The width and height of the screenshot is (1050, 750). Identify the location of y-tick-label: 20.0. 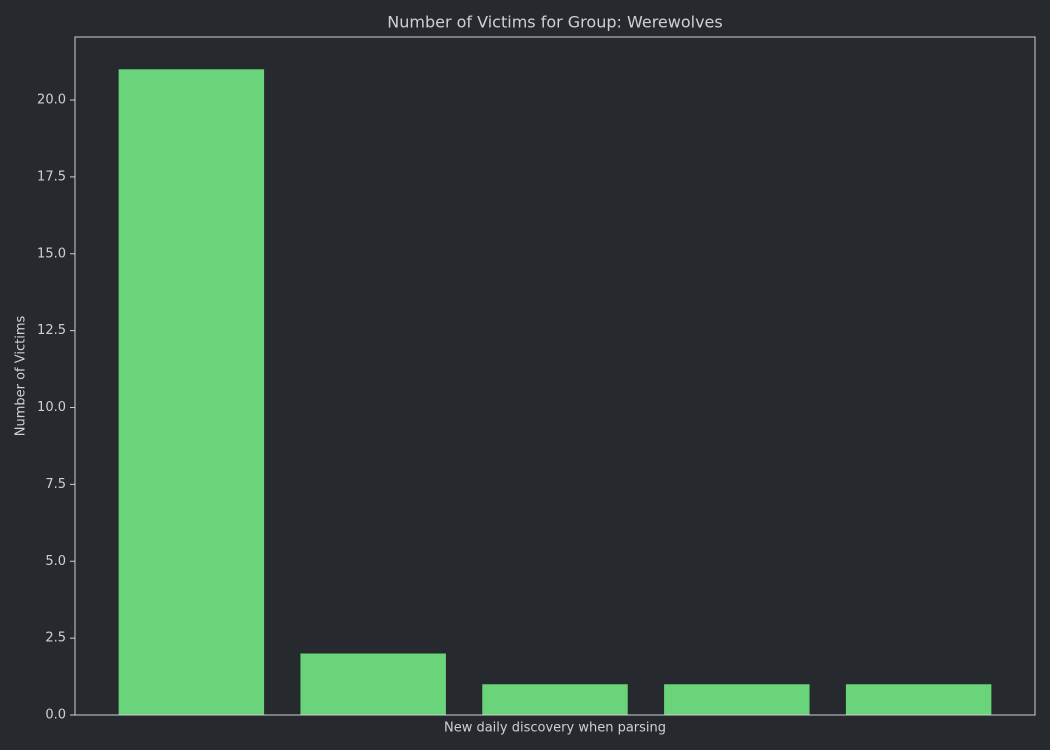
(51, 100).